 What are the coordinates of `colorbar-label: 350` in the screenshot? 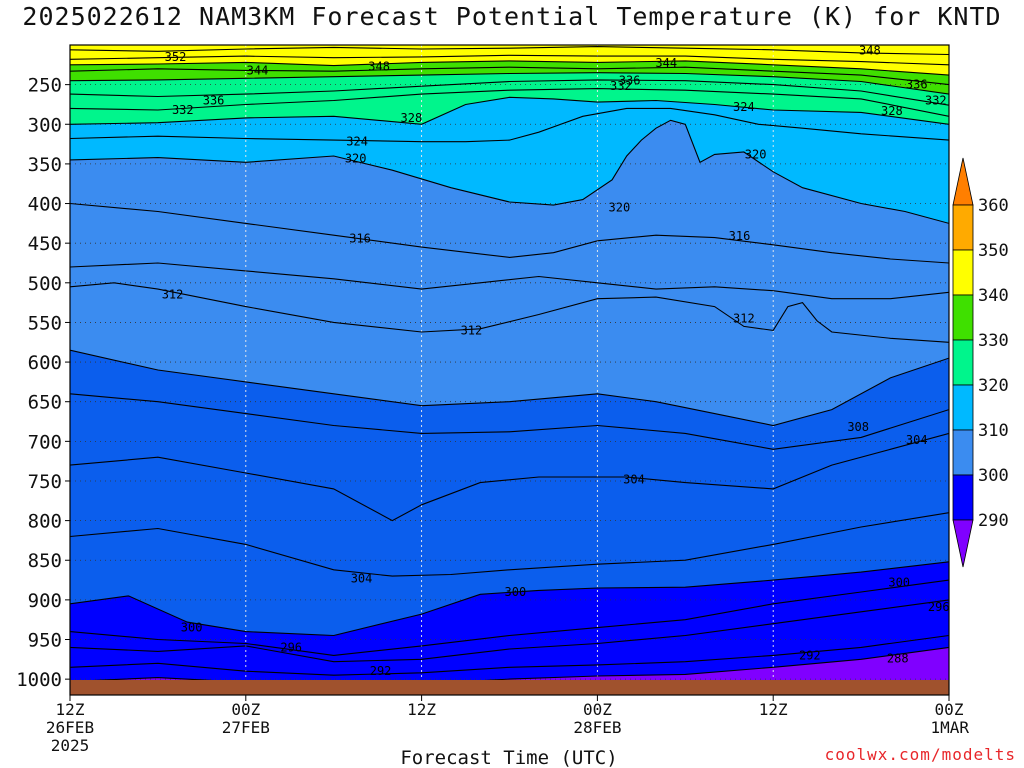 It's located at (993, 251).